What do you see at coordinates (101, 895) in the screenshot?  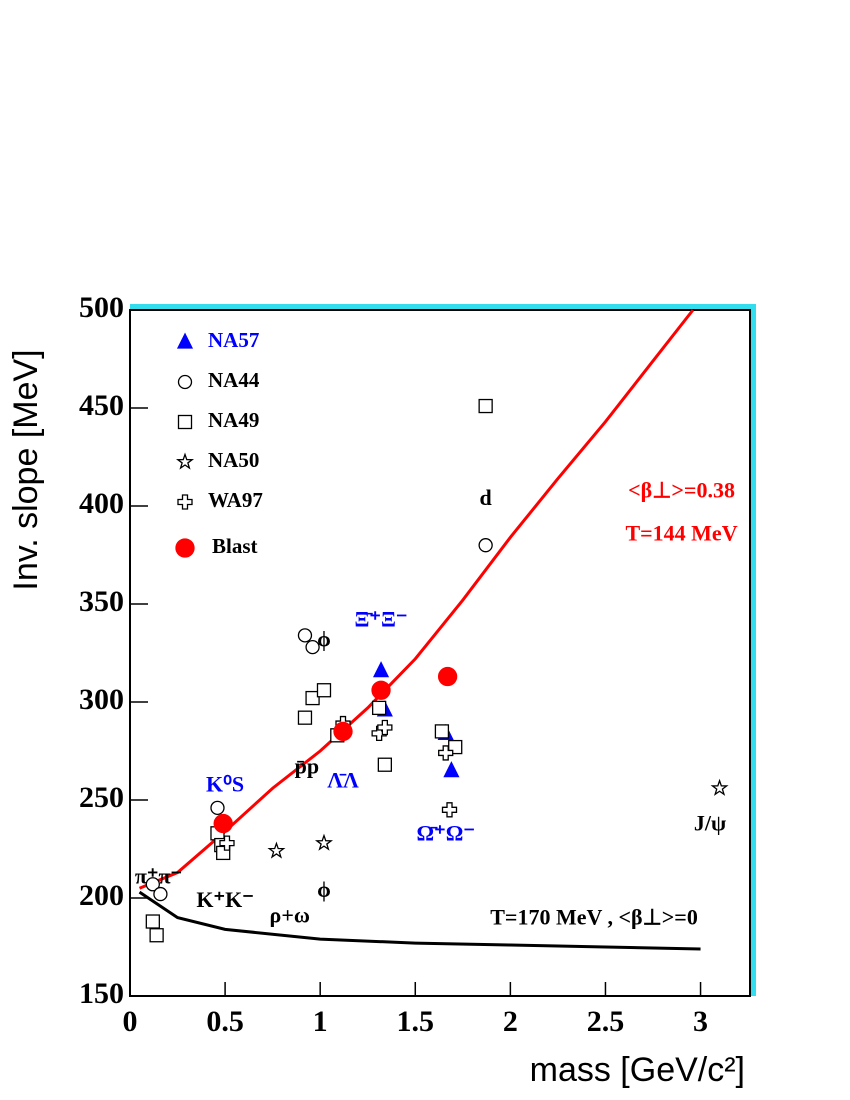 I see `y-tick-label: 200` at bounding box center [101, 895].